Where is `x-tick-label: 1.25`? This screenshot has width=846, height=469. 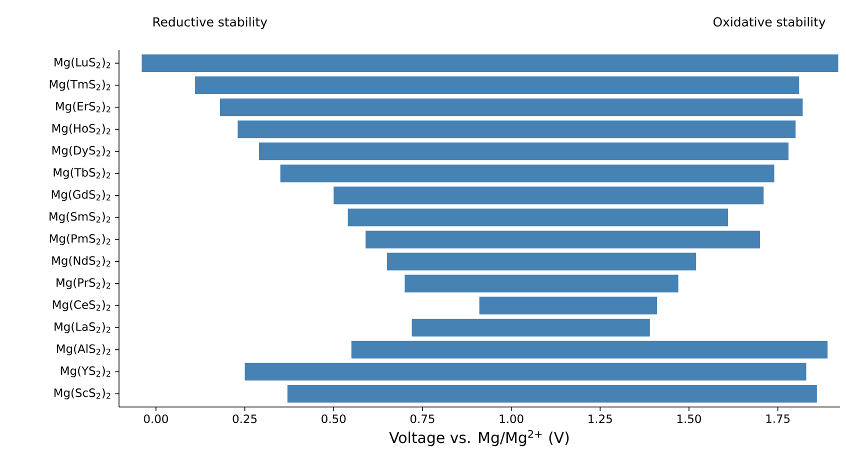
x-tick-label: 1.25 is located at coordinates (600, 419).